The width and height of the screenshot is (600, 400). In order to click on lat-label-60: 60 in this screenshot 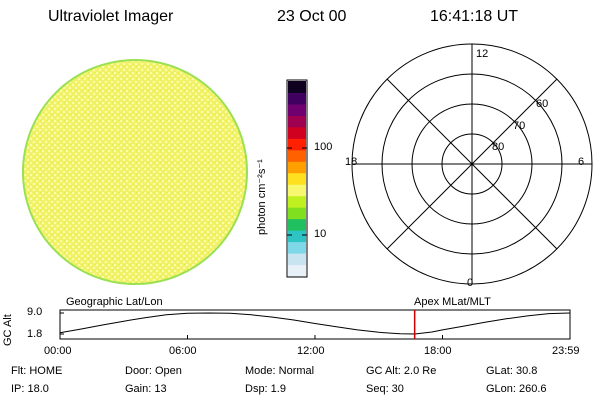, I will do `click(542, 104)`.